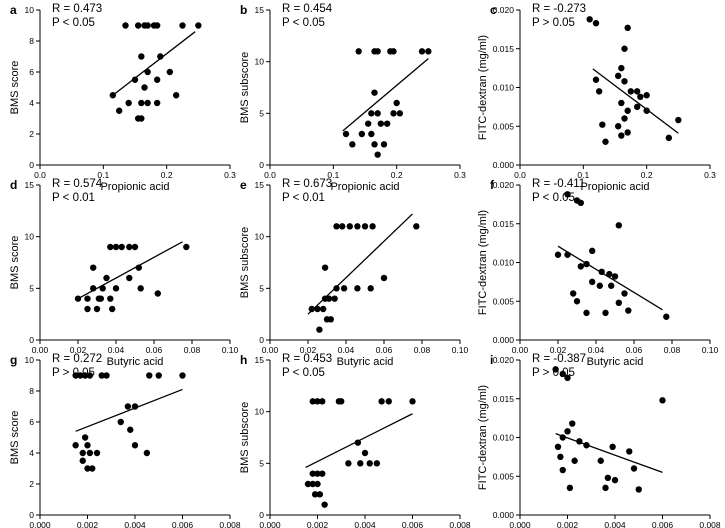 The height and width of the screenshot is (528, 725). What do you see at coordinates (504, 165) in the screenshot?
I see `y-tick-label: 0.000` at bounding box center [504, 165].